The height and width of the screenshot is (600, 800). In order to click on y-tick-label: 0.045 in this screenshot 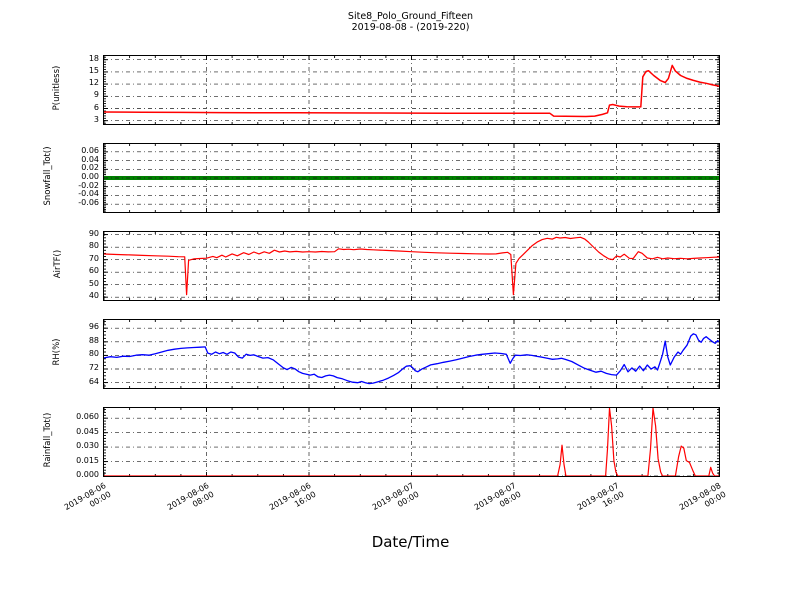, I will do `click(87, 431)`.